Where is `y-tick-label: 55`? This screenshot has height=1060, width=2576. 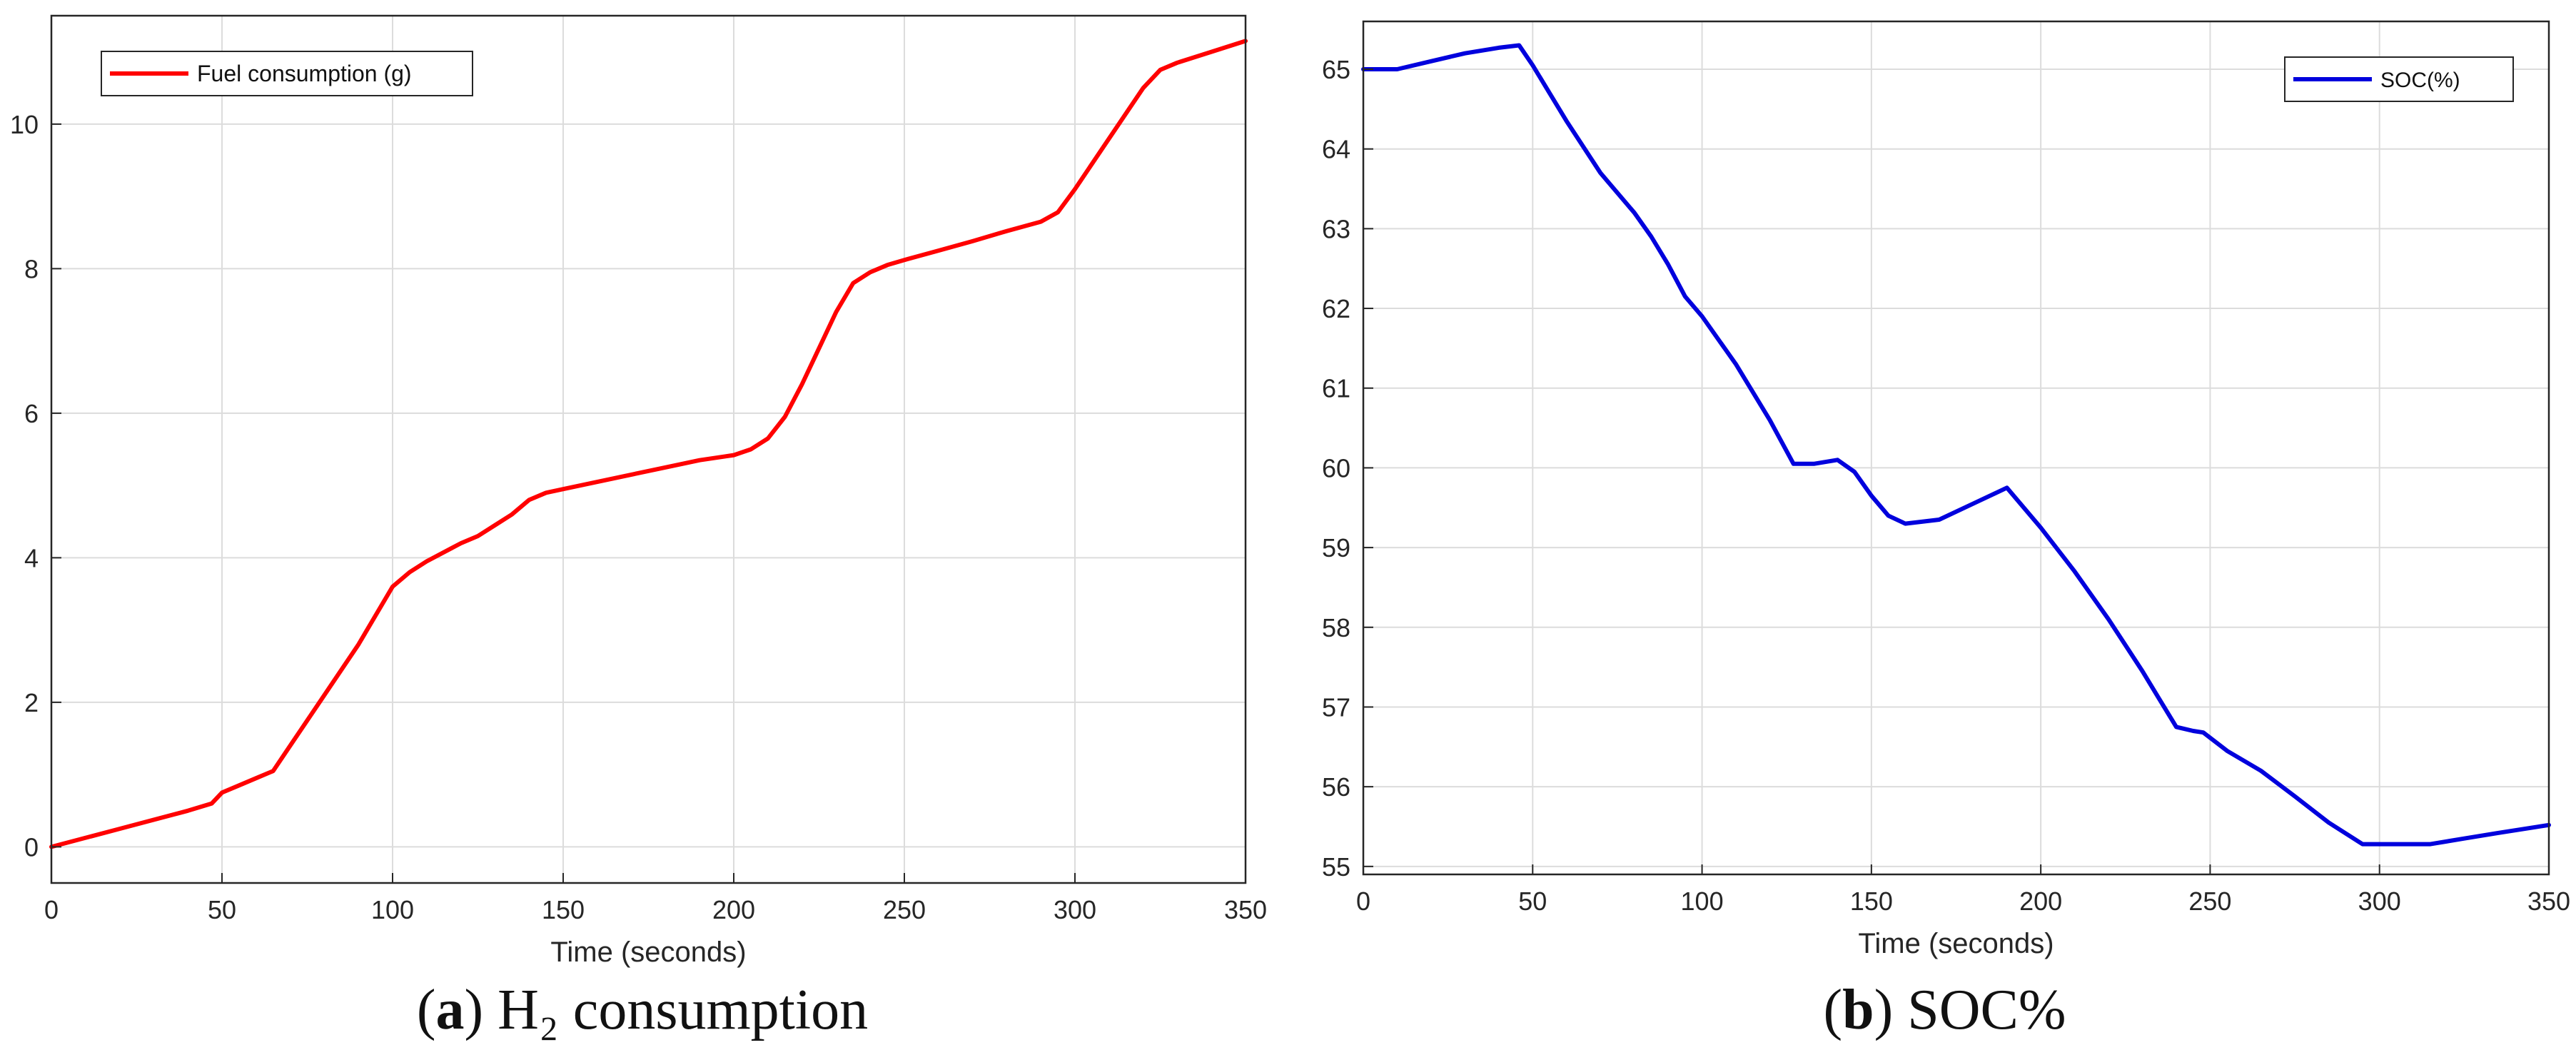 y-tick-label: 55 is located at coordinates (1336, 867).